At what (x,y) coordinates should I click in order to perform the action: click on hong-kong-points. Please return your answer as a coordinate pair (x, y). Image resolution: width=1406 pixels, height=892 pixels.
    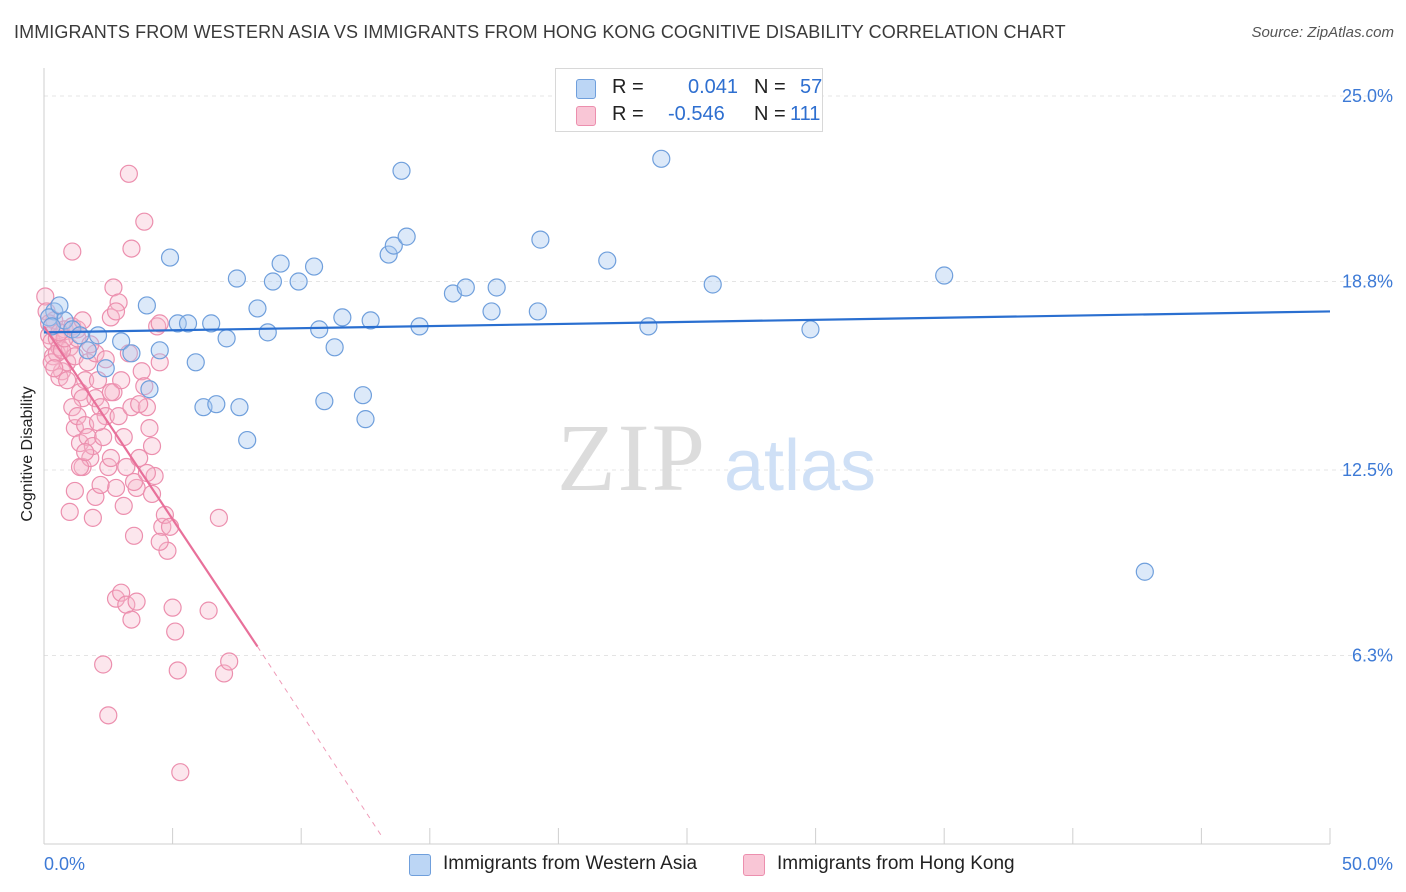
    Looking at the image, I should click on (137, 473).